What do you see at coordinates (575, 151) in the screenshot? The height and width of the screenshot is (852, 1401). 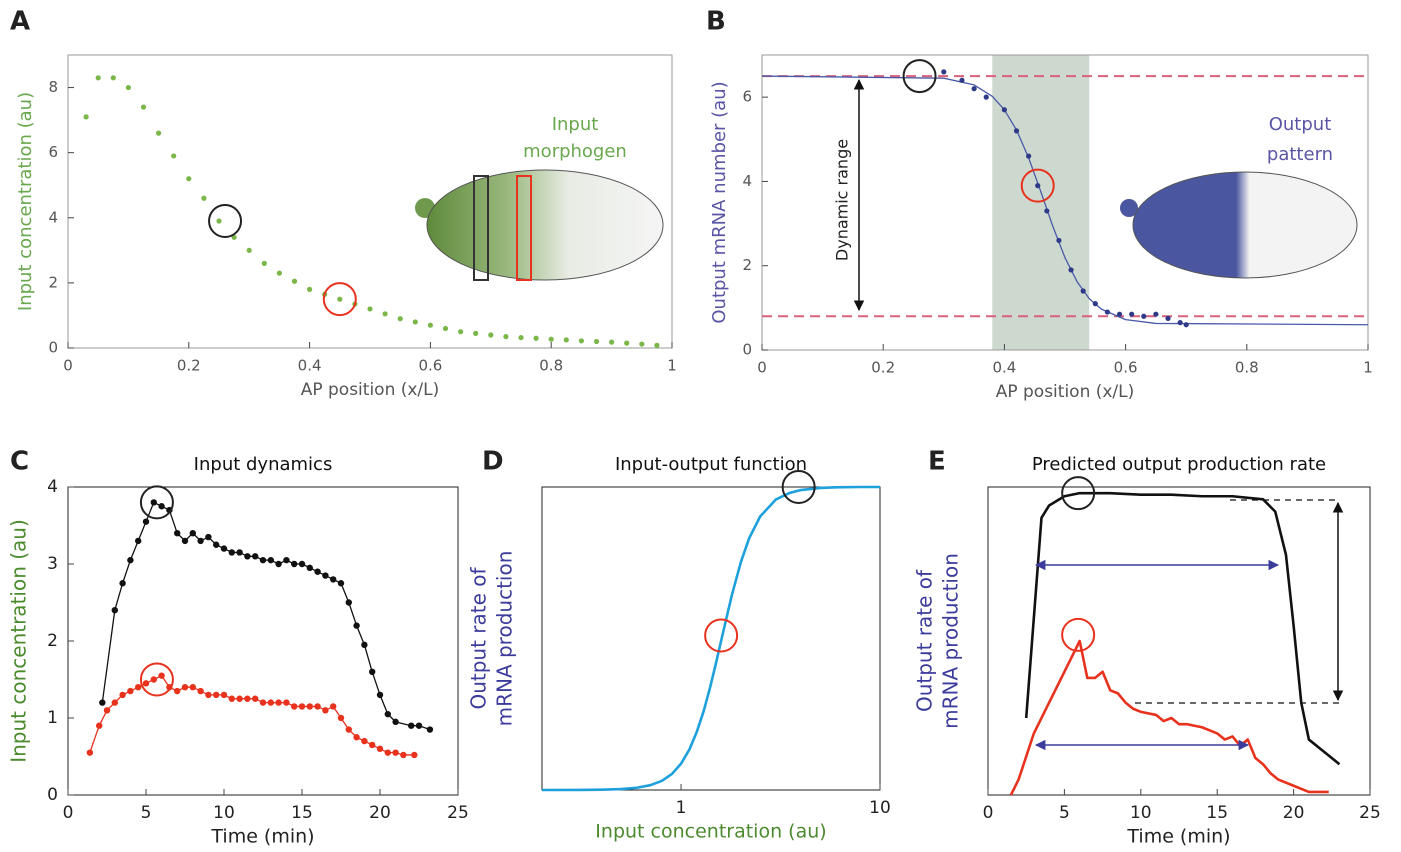 I see `annotation: morphogen` at bounding box center [575, 151].